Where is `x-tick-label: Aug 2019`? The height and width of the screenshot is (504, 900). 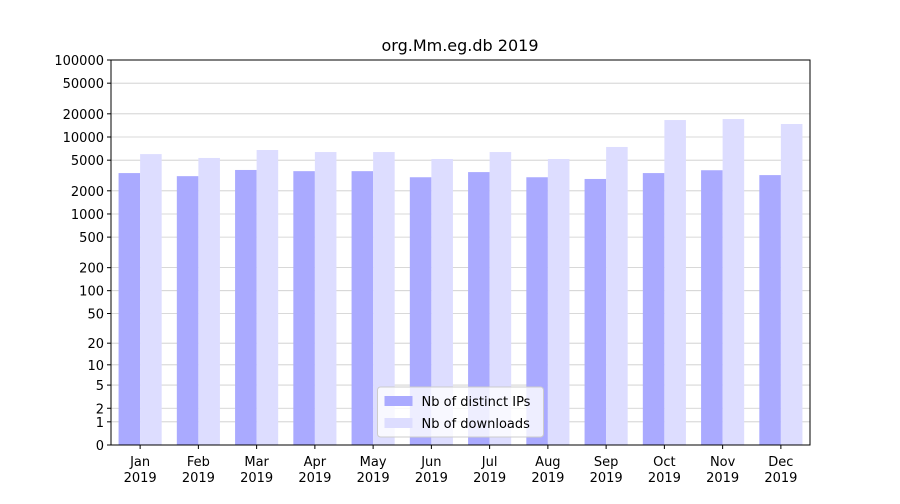 x-tick-label: Aug 2019 is located at coordinates (547, 470).